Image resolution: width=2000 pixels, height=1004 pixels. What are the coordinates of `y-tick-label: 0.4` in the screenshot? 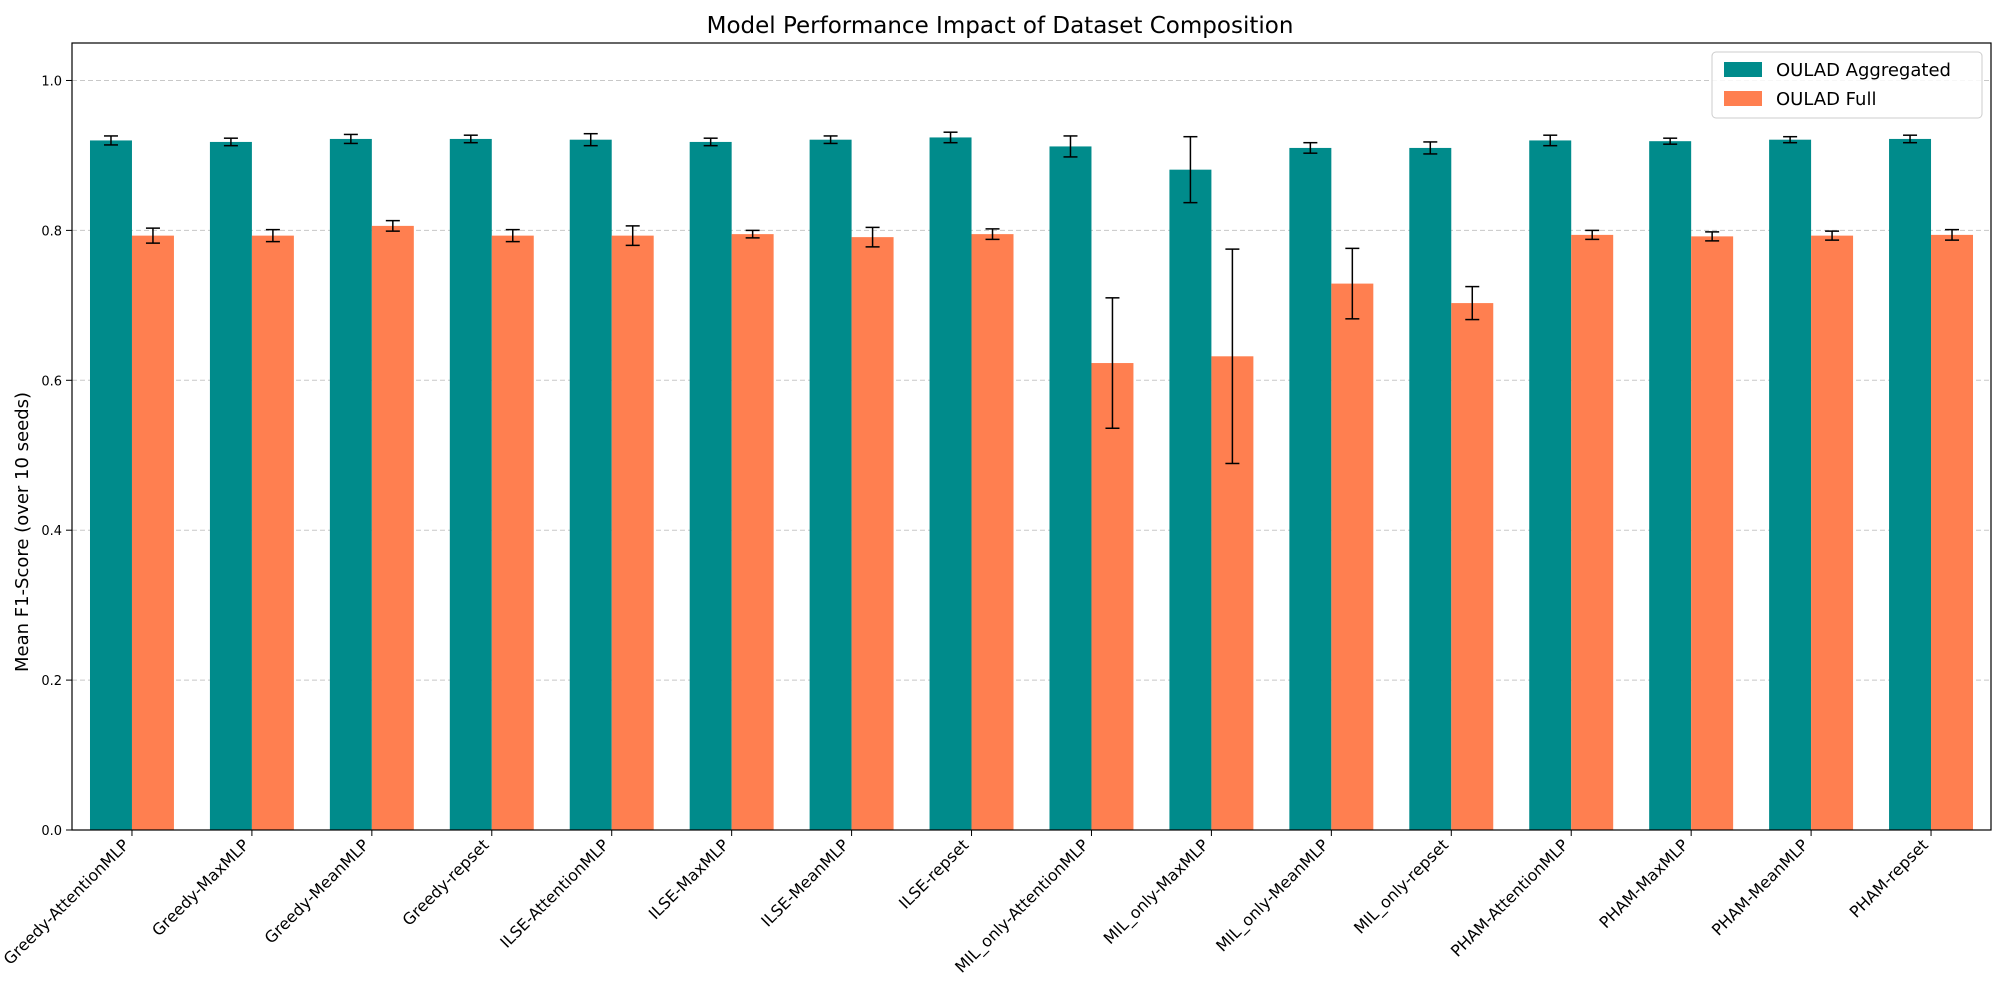 It's located at (51, 531).